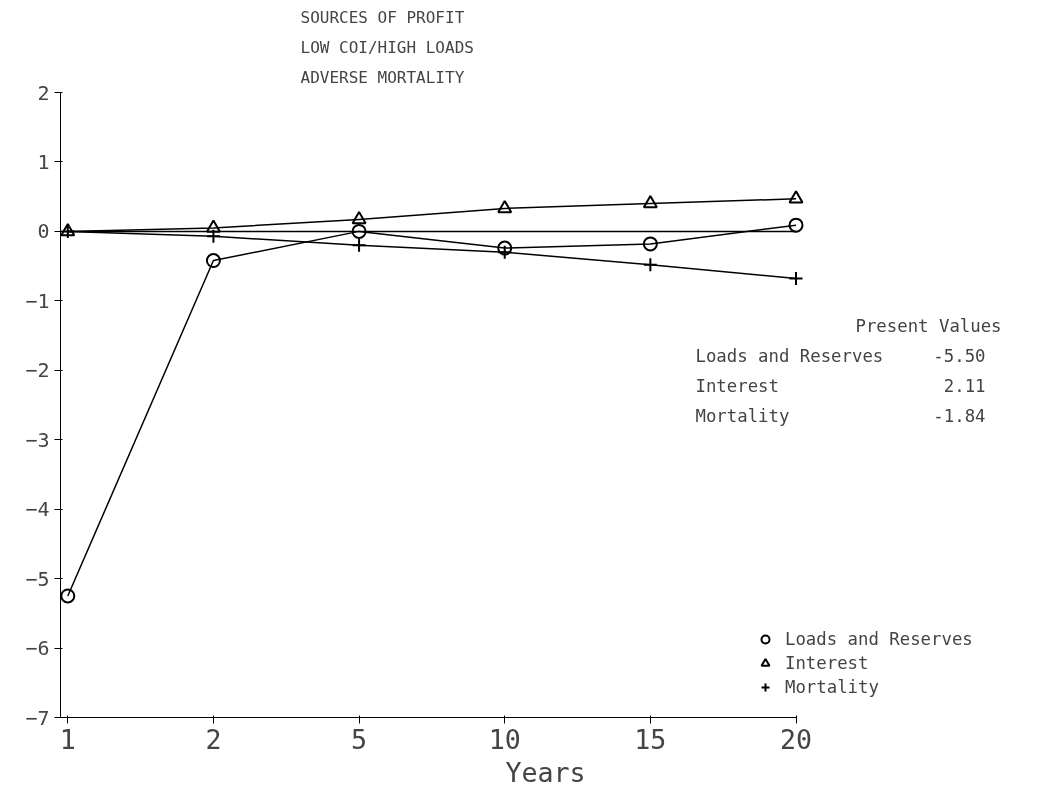  What do you see at coordinates (840, 385) in the screenshot?
I see `text: Interest 2.11` at bounding box center [840, 385].